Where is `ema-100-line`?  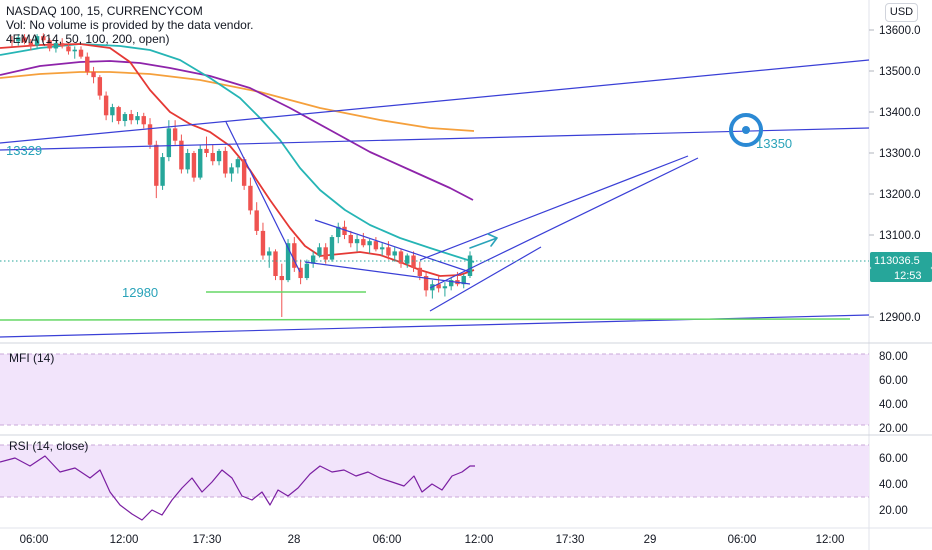
ema-100-line is located at coordinates (237, 130).